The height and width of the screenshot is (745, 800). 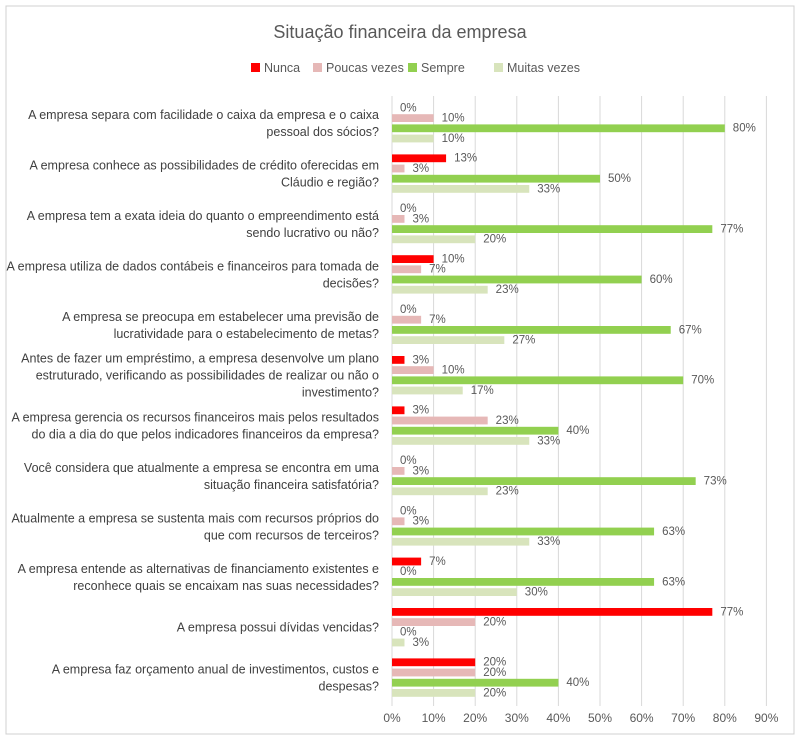 What do you see at coordinates (437, 562) in the screenshot?
I see `data-label: 7%` at bounding box center [437, 562].